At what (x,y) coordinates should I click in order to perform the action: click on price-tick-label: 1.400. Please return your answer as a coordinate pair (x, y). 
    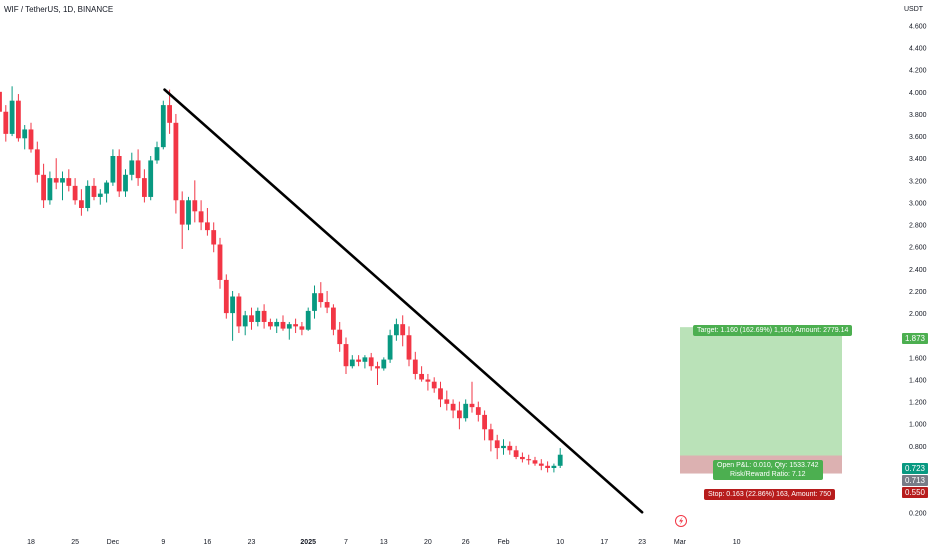
    Looking at the image, I should click on (918, 380).